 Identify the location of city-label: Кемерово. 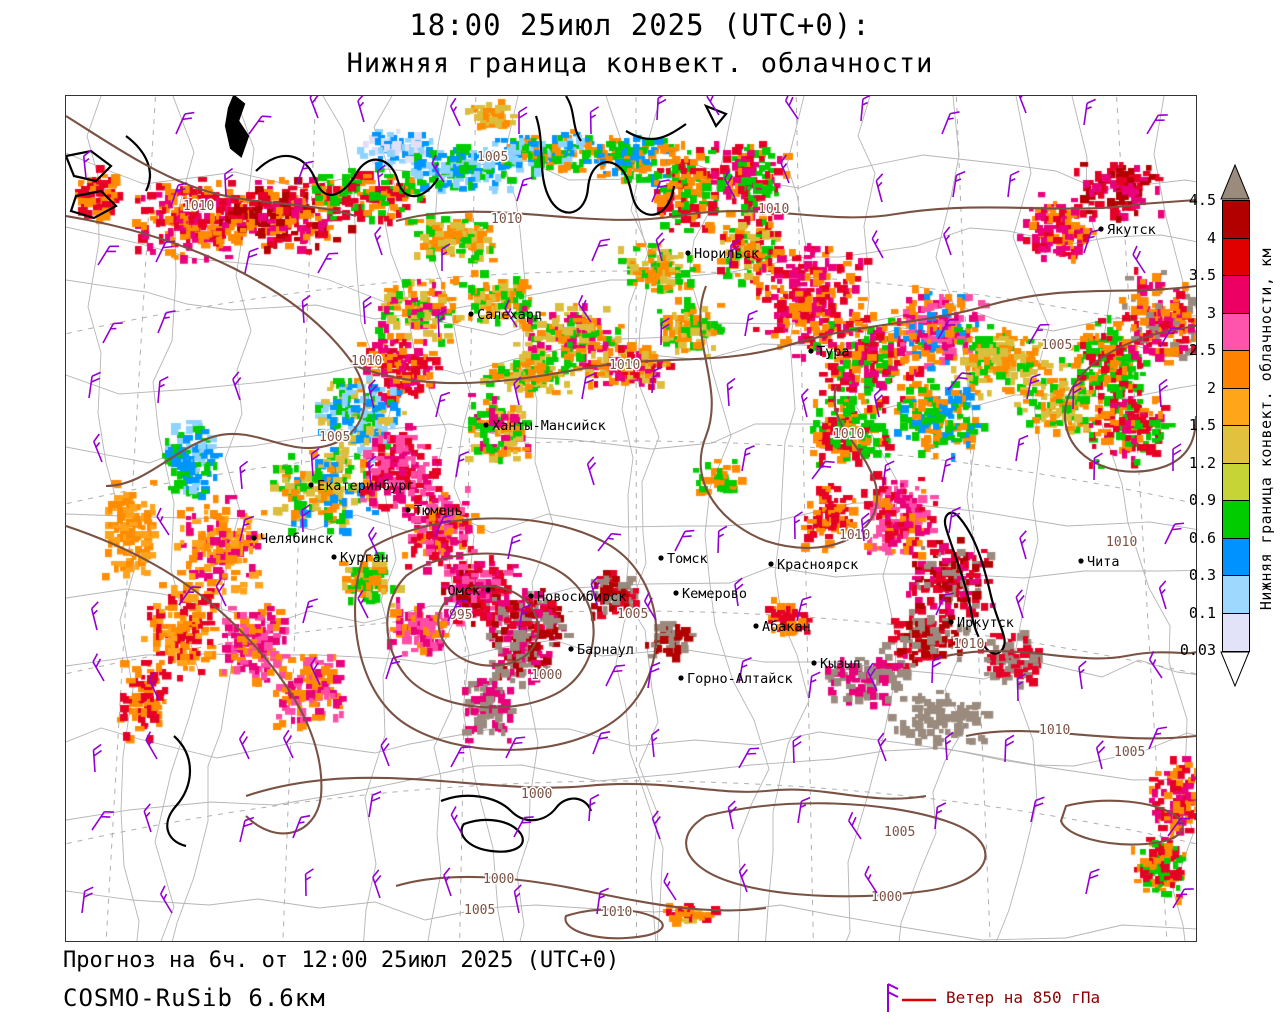
(714, 594).